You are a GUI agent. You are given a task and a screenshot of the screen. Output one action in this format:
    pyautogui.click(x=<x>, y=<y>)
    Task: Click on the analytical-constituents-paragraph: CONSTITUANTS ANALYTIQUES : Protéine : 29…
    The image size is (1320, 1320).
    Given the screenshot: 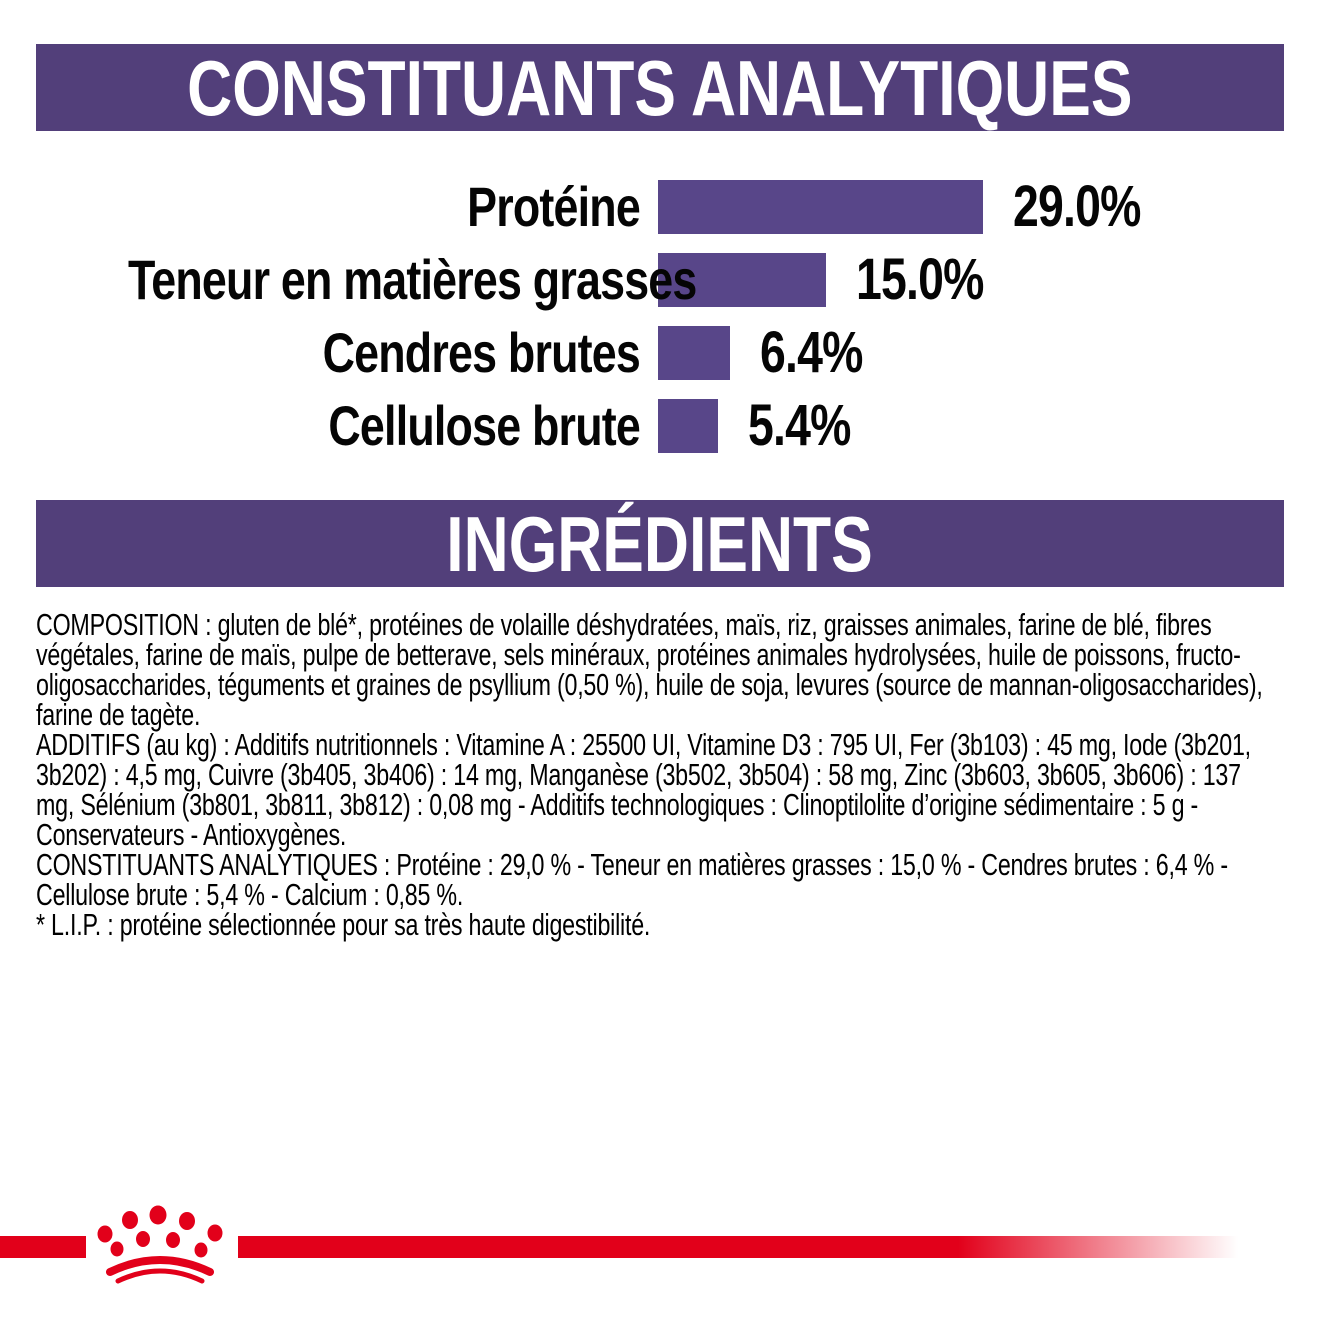 What is the action you would take?
    pyautogui.click(x=632, y=879)
    